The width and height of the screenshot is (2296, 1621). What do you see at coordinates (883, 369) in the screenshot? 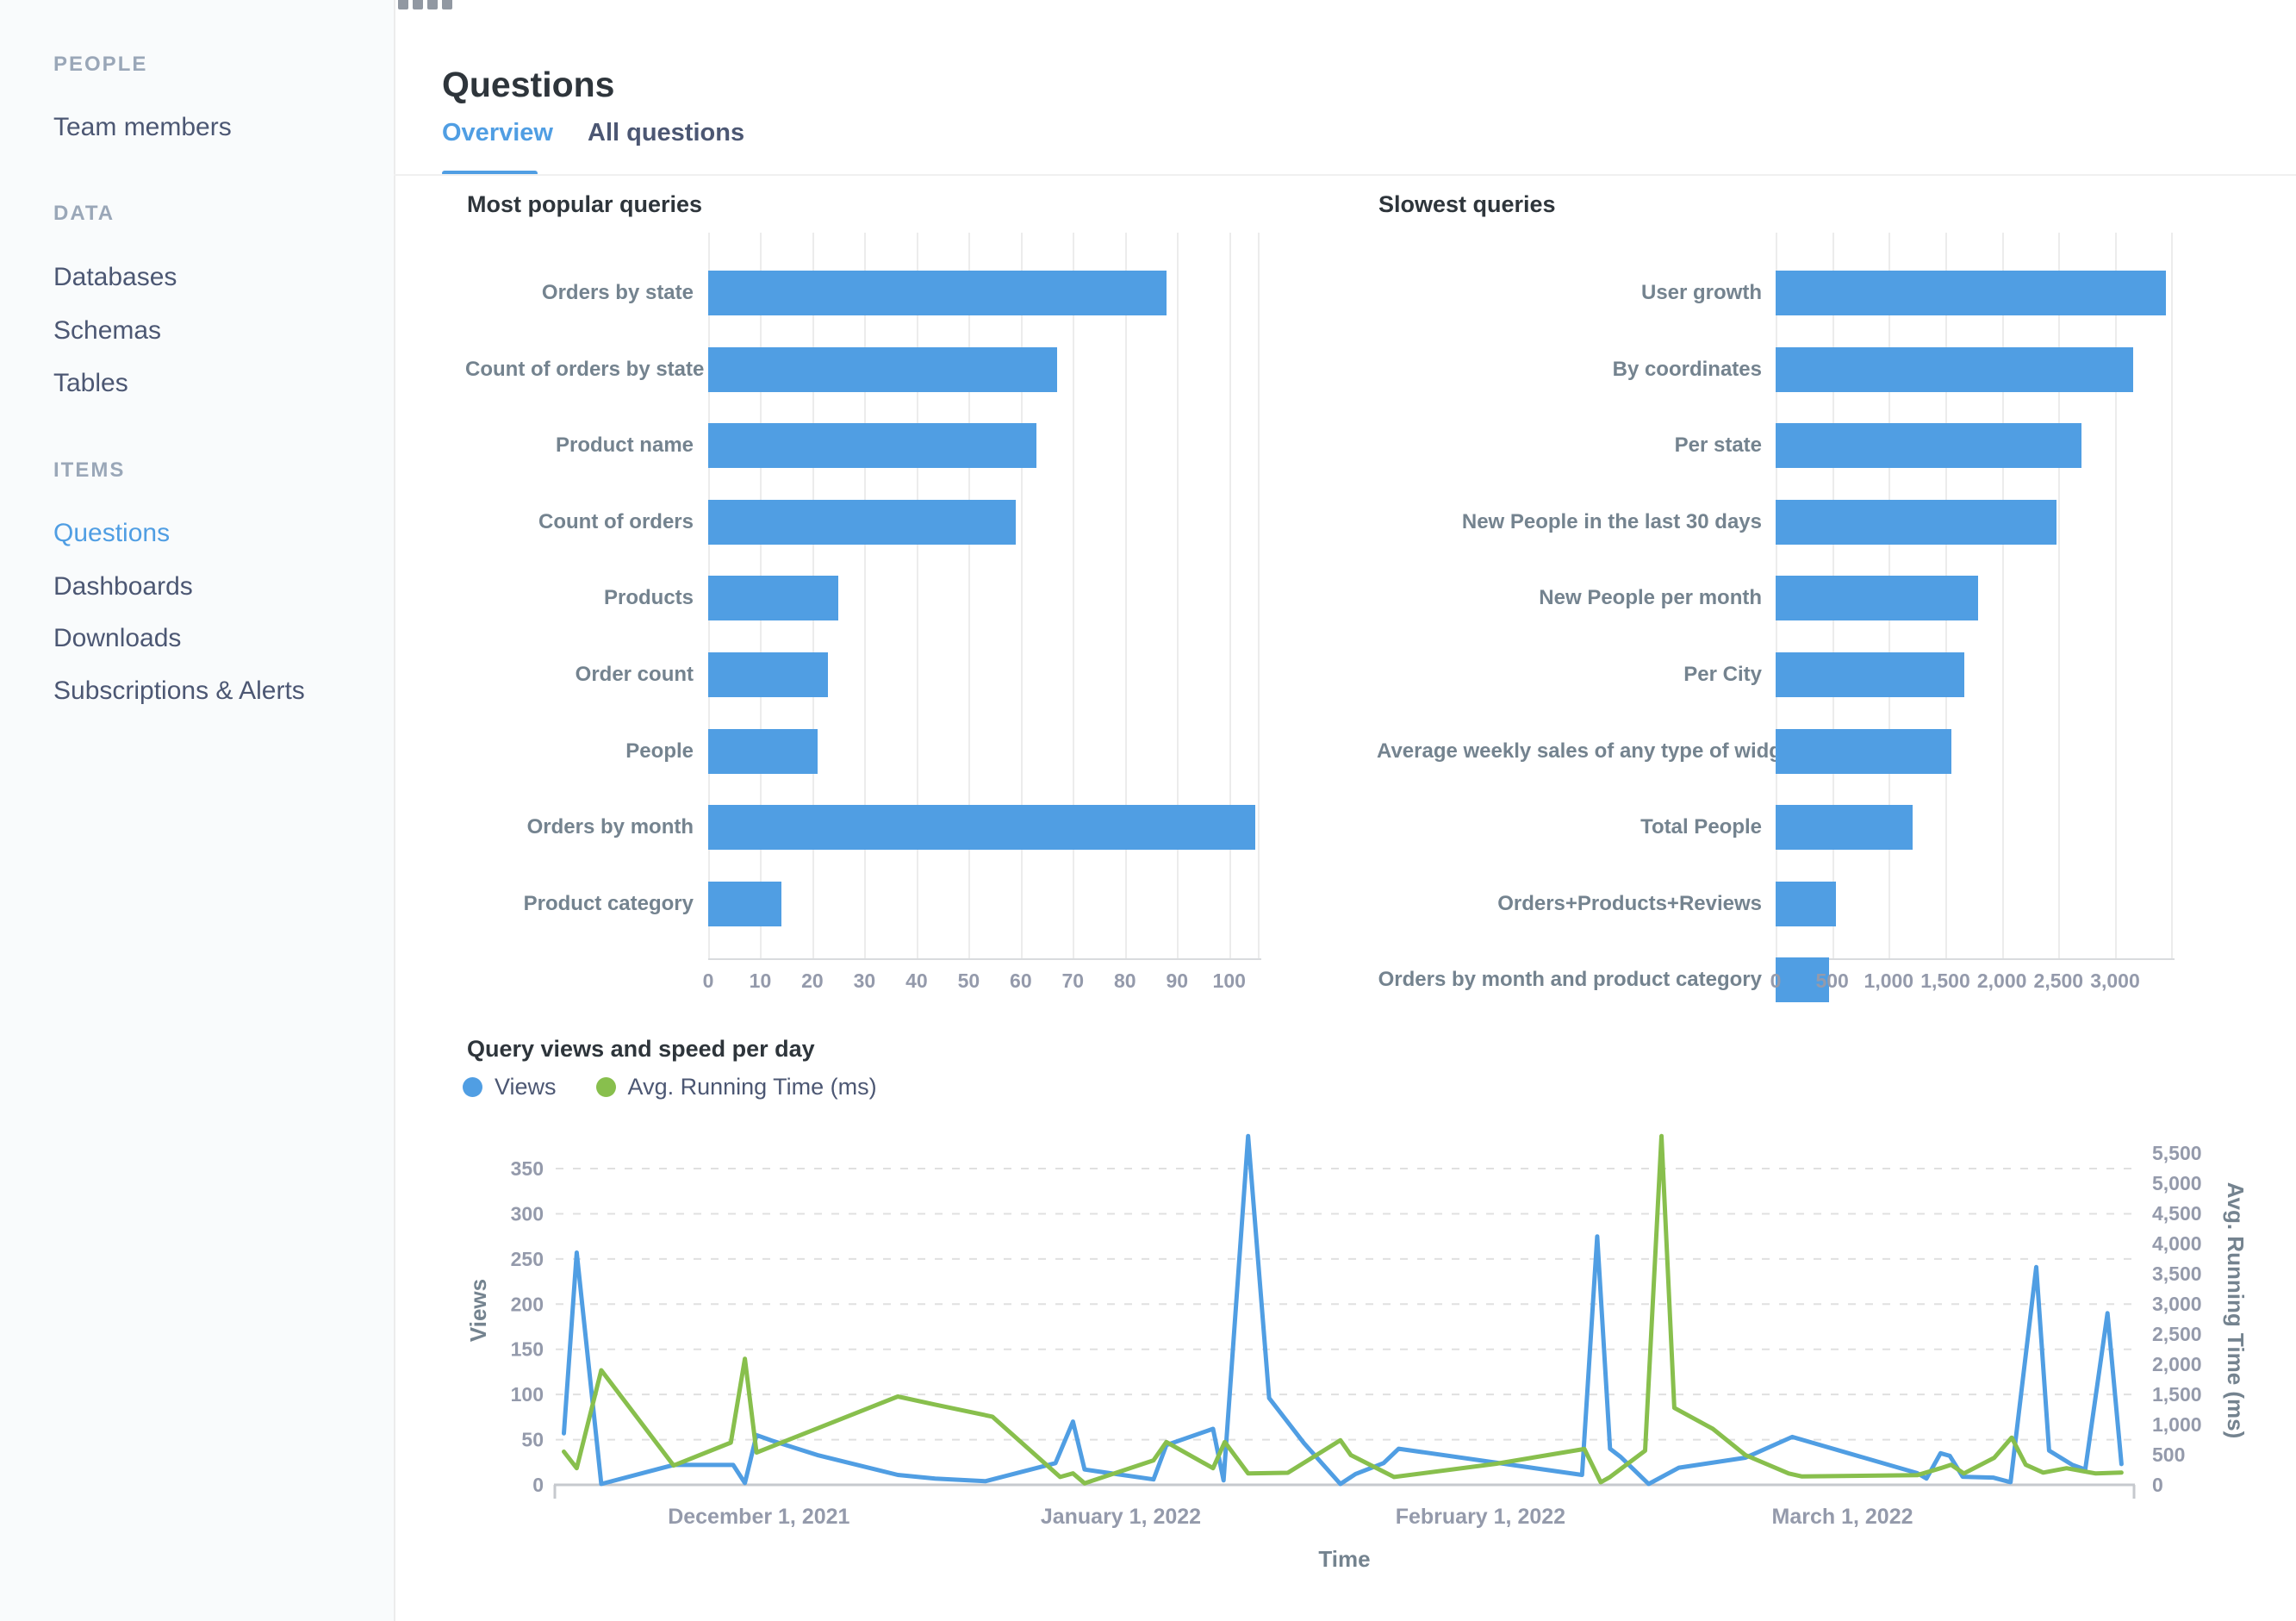
I see `bar-count-of-orders-by-state` at bounding box center [883, 369].